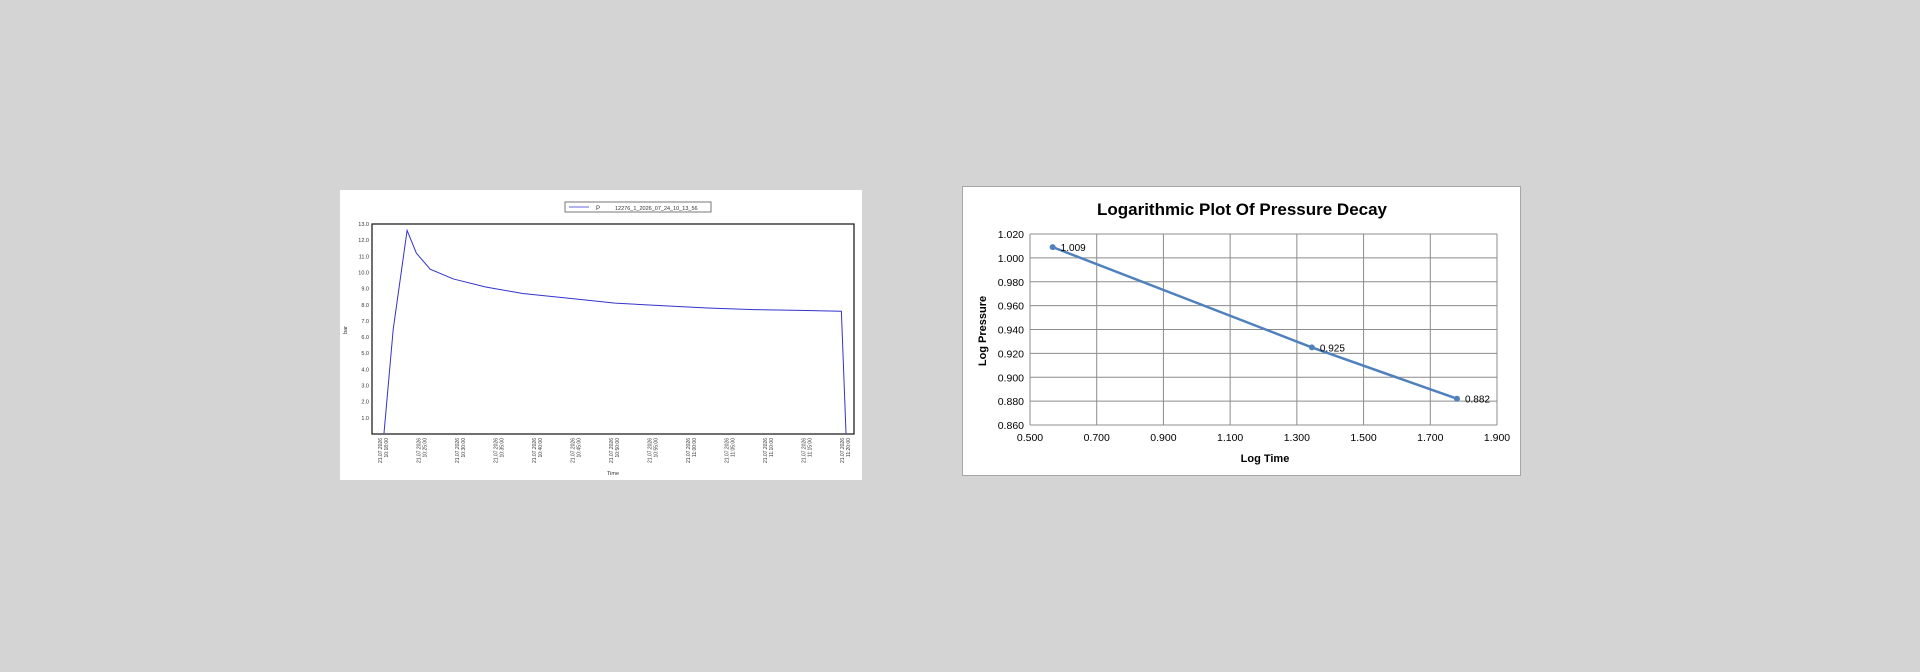 This screenshot has width=1920, height=672. Describe the element at coordinates (1011, 354) in the screenshot. I see `y-tick-label: 0.920` at that location.